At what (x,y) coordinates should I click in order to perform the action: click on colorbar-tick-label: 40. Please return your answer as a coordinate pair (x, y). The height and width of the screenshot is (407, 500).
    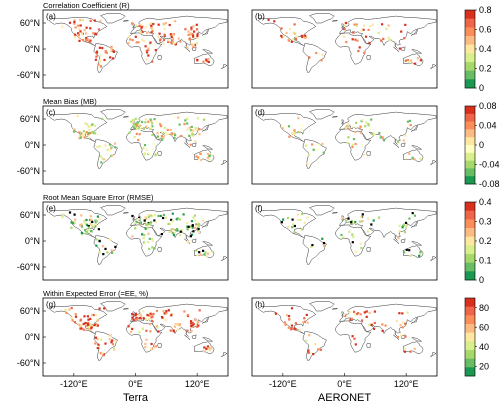
    Looking at the image, I should click on (484, 347).